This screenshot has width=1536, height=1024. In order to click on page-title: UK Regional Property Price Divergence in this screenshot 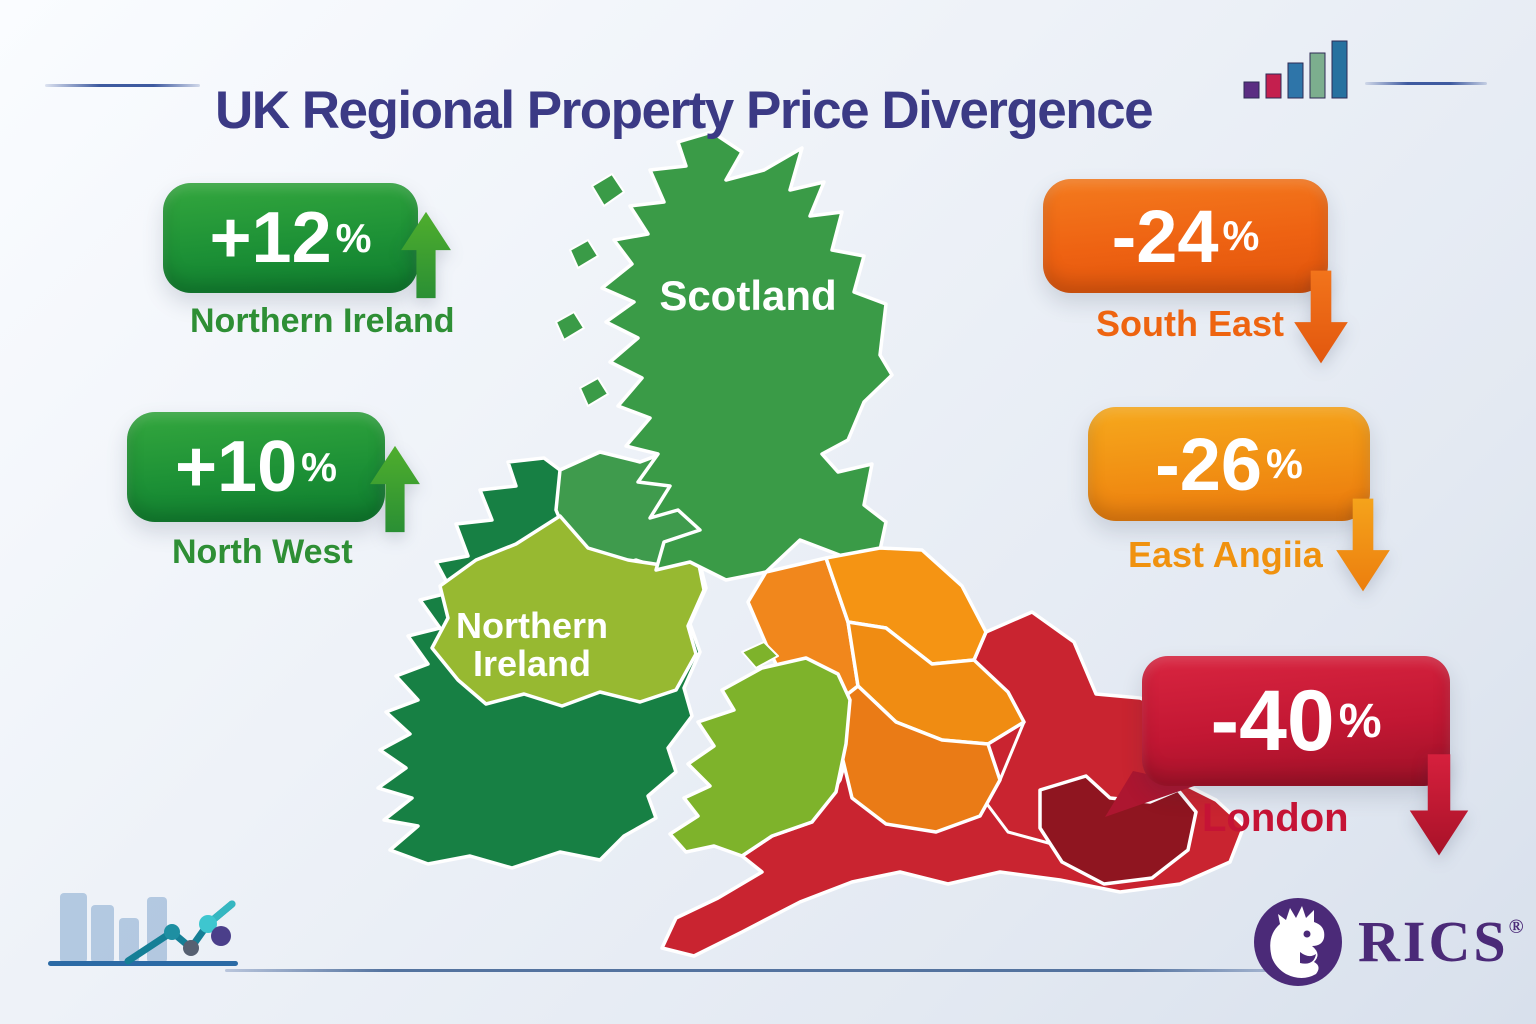, I will do `click(684, 110)`.